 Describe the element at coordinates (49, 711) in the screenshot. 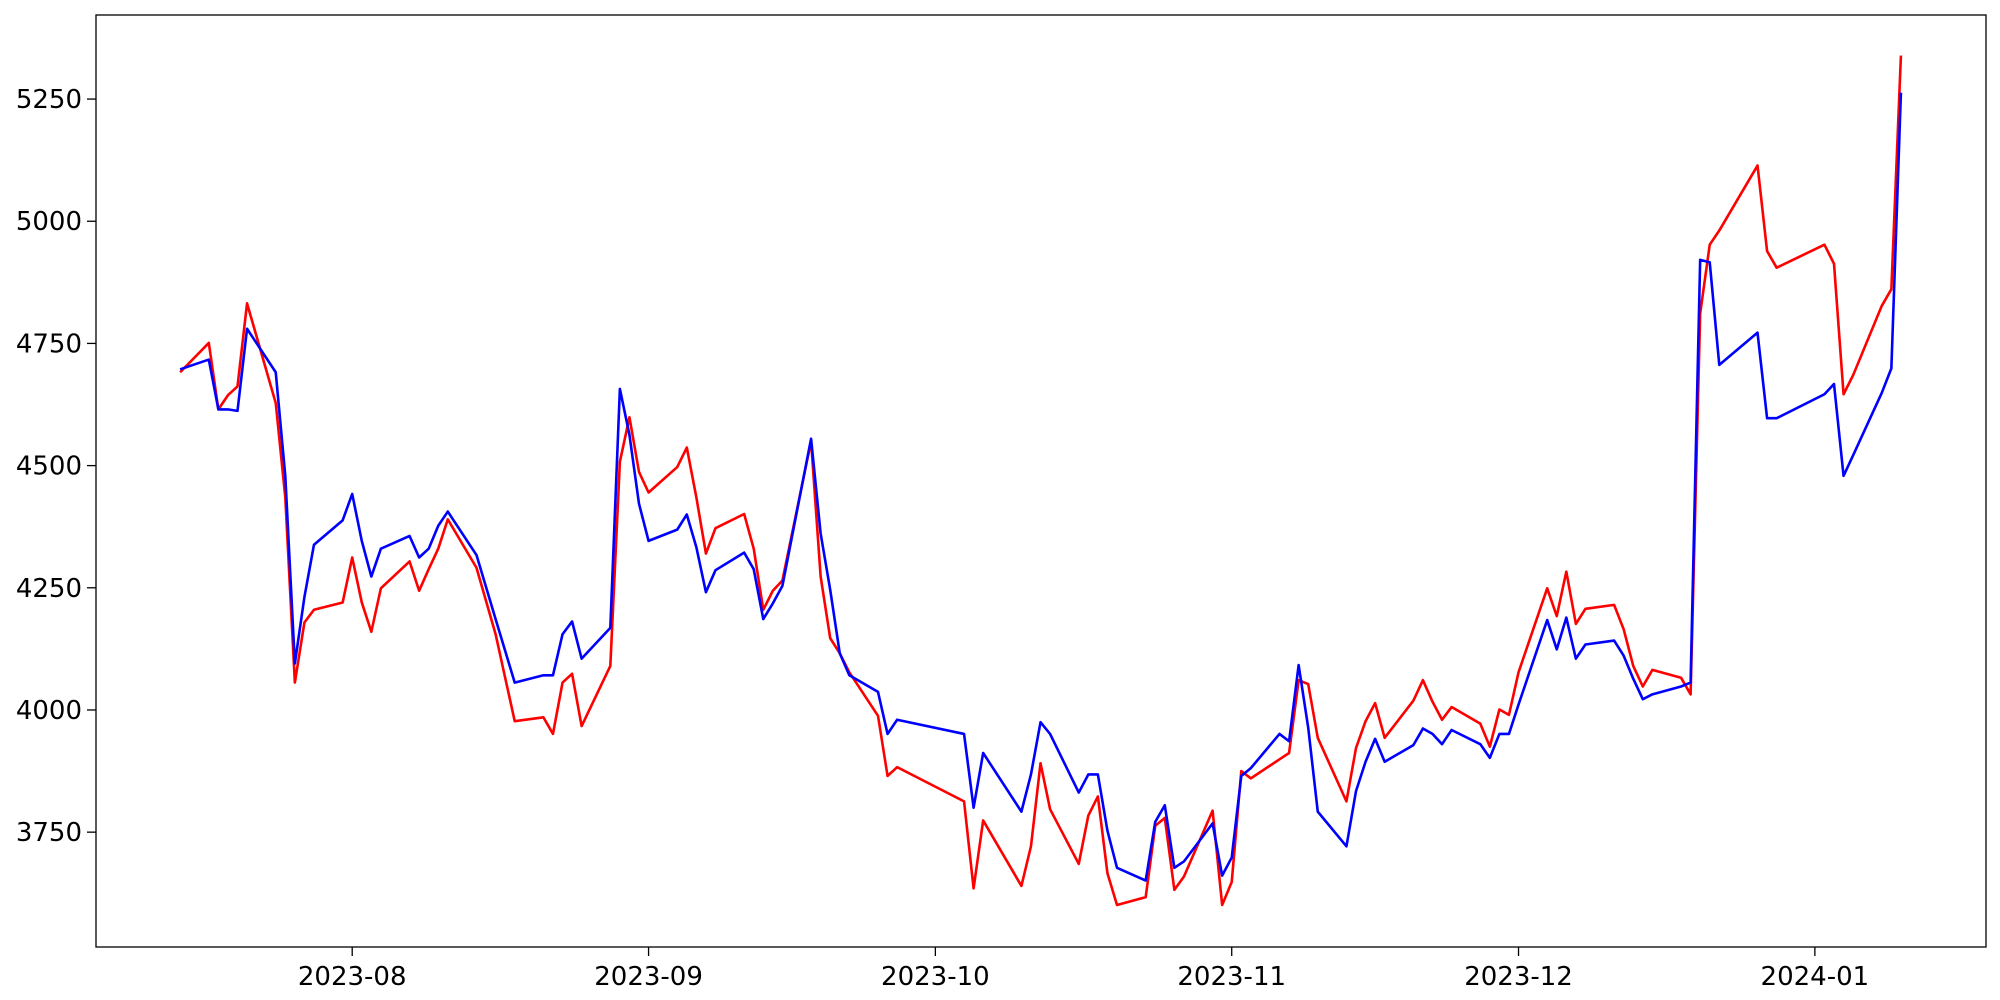

I see `y-tick-label: 4000` at that location.